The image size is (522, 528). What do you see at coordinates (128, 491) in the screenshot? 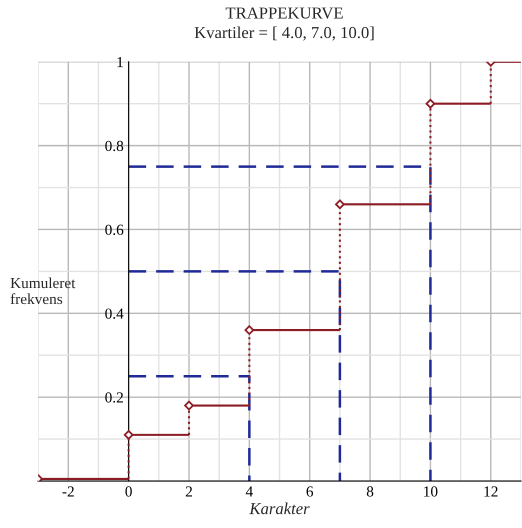
I see `x-tick-label: 0` at bounding box center [128, 491].